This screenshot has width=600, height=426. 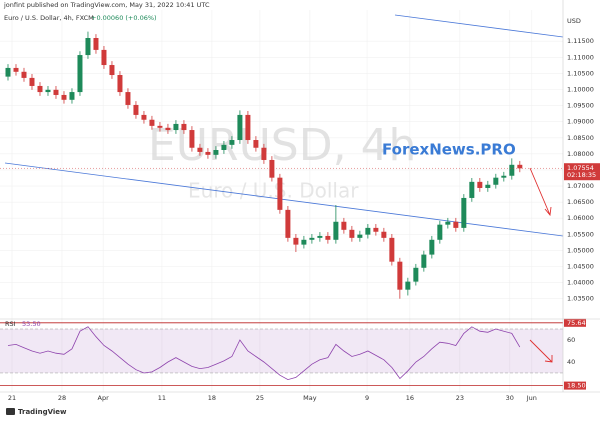 What do you see at coordinates (31, 324) in the screenshot?
I see `rsi-current: 53.50` at bounding box center [31, 324].